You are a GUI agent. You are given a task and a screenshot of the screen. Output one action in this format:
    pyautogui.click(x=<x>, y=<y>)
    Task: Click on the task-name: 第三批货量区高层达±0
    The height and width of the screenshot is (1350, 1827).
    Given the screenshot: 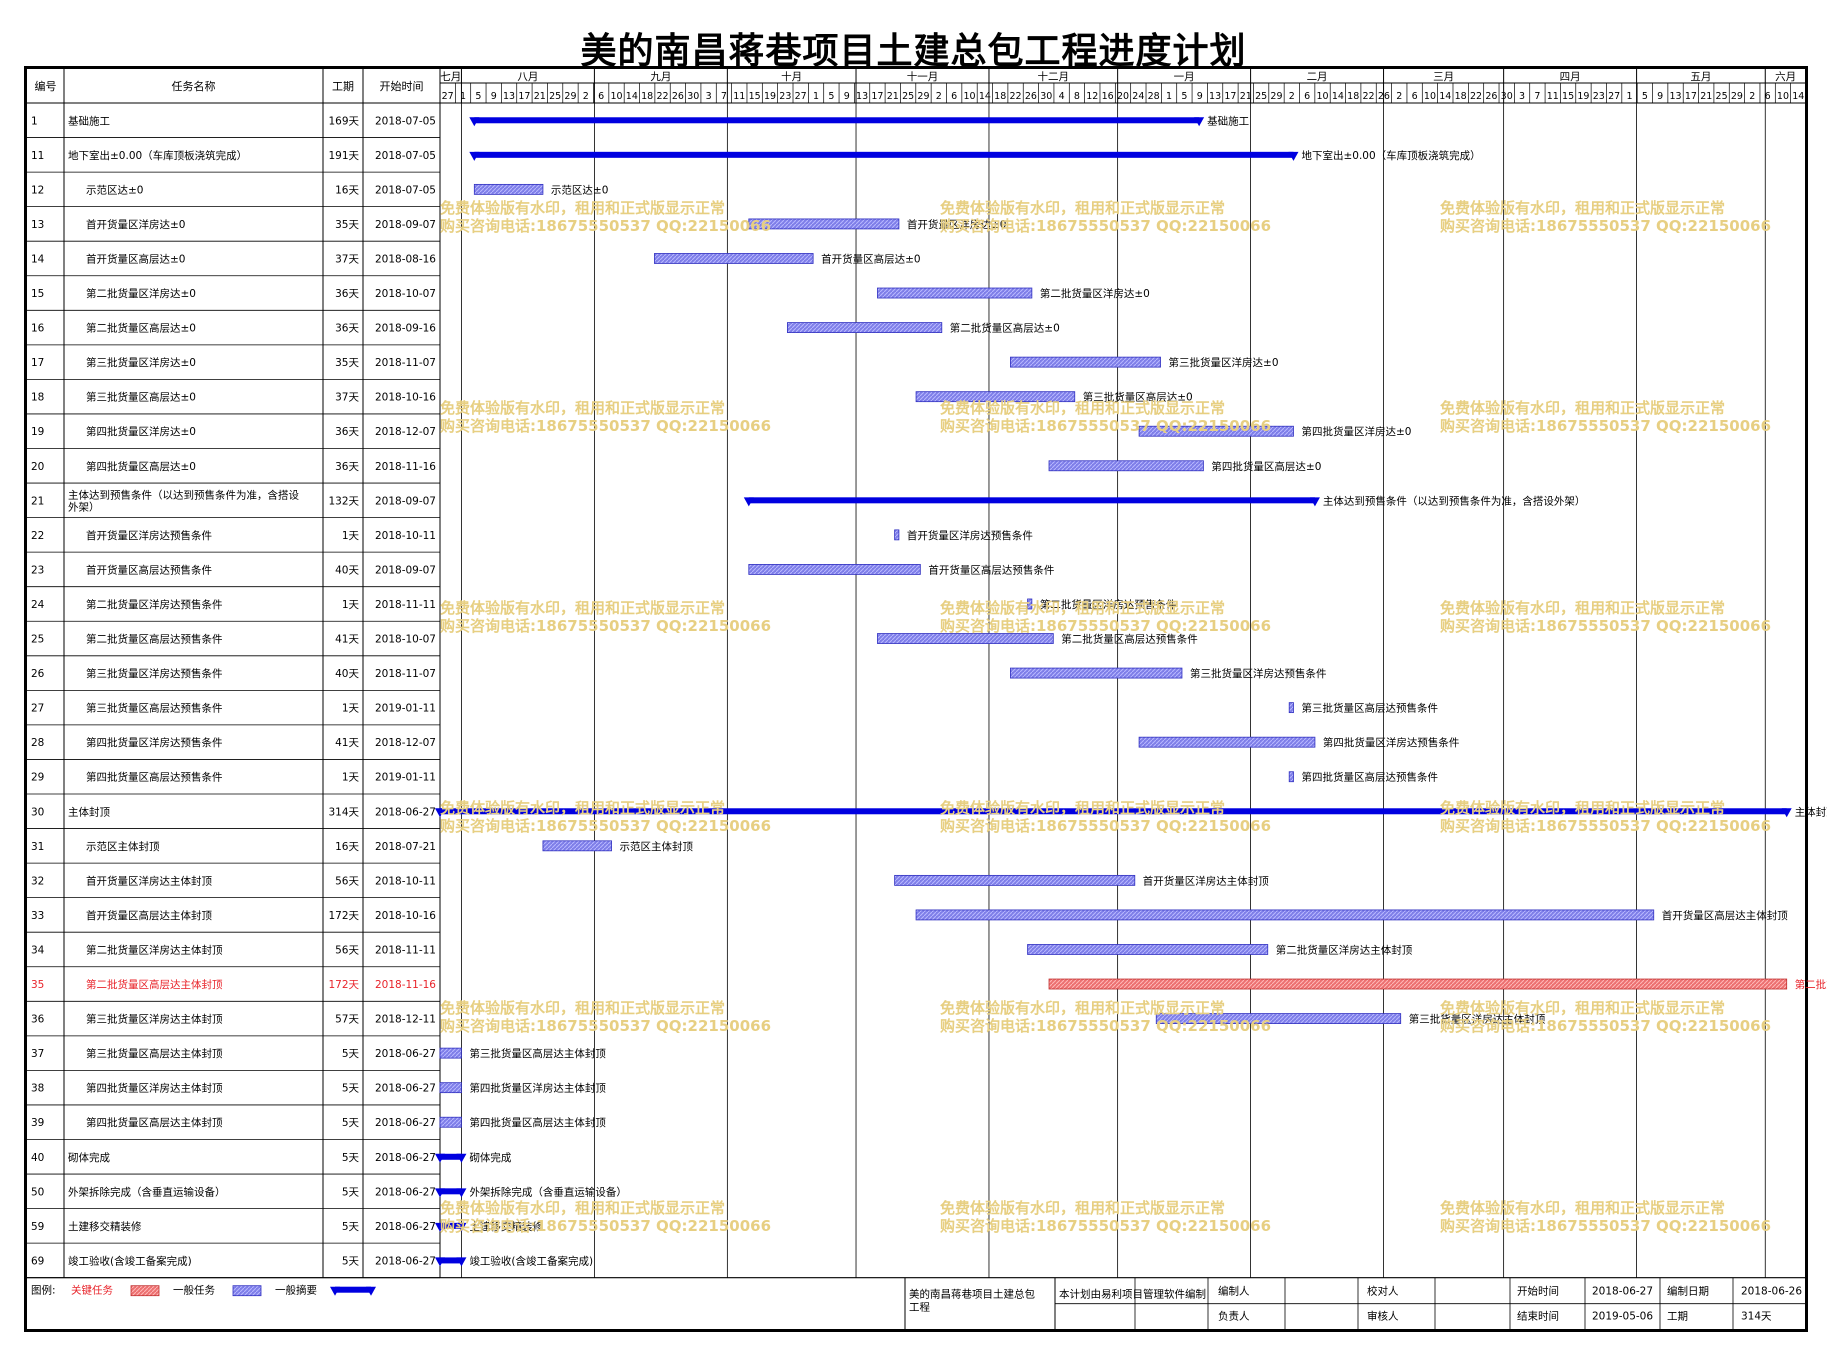 What is the action you would take?
    pyautogui.click(x=141, y=397)
    